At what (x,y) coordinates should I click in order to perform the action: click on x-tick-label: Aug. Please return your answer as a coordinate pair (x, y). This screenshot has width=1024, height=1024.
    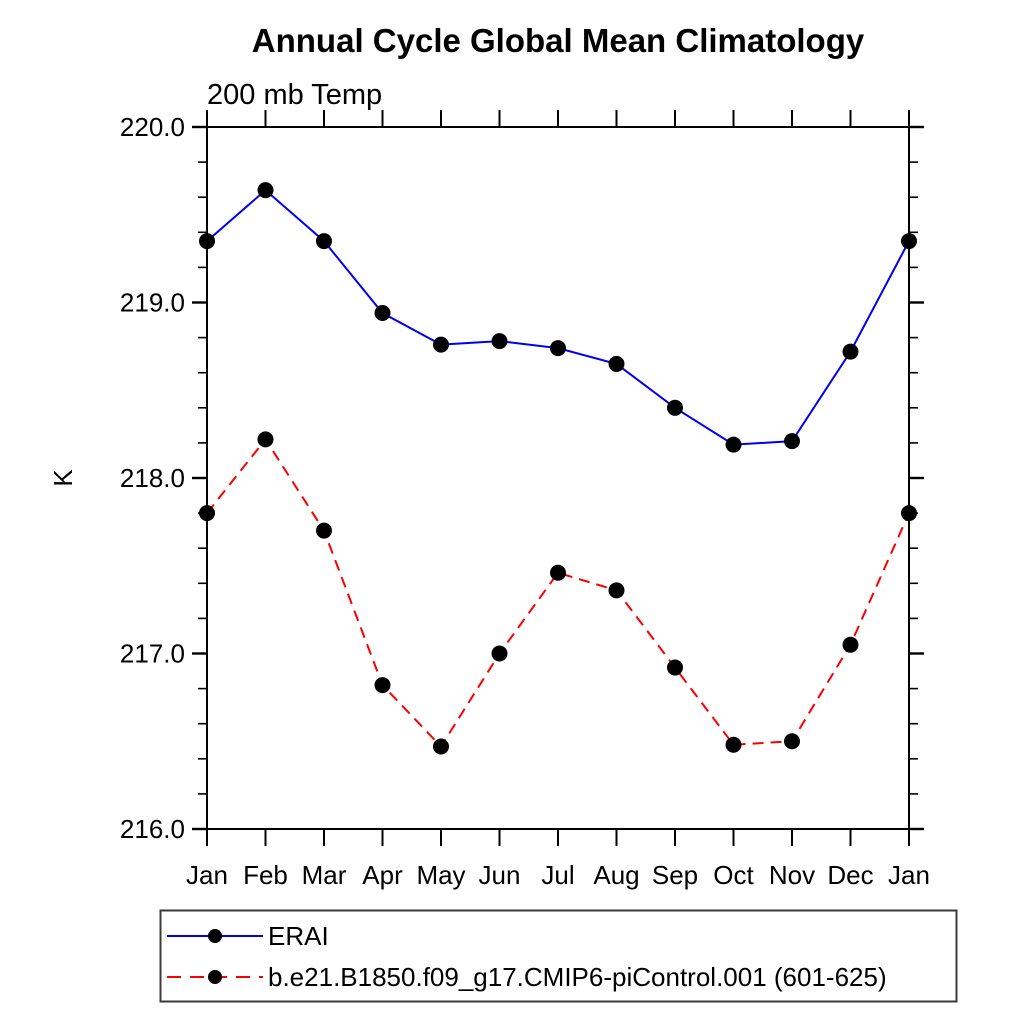
    Looking at the image, I should click on (616, 875).